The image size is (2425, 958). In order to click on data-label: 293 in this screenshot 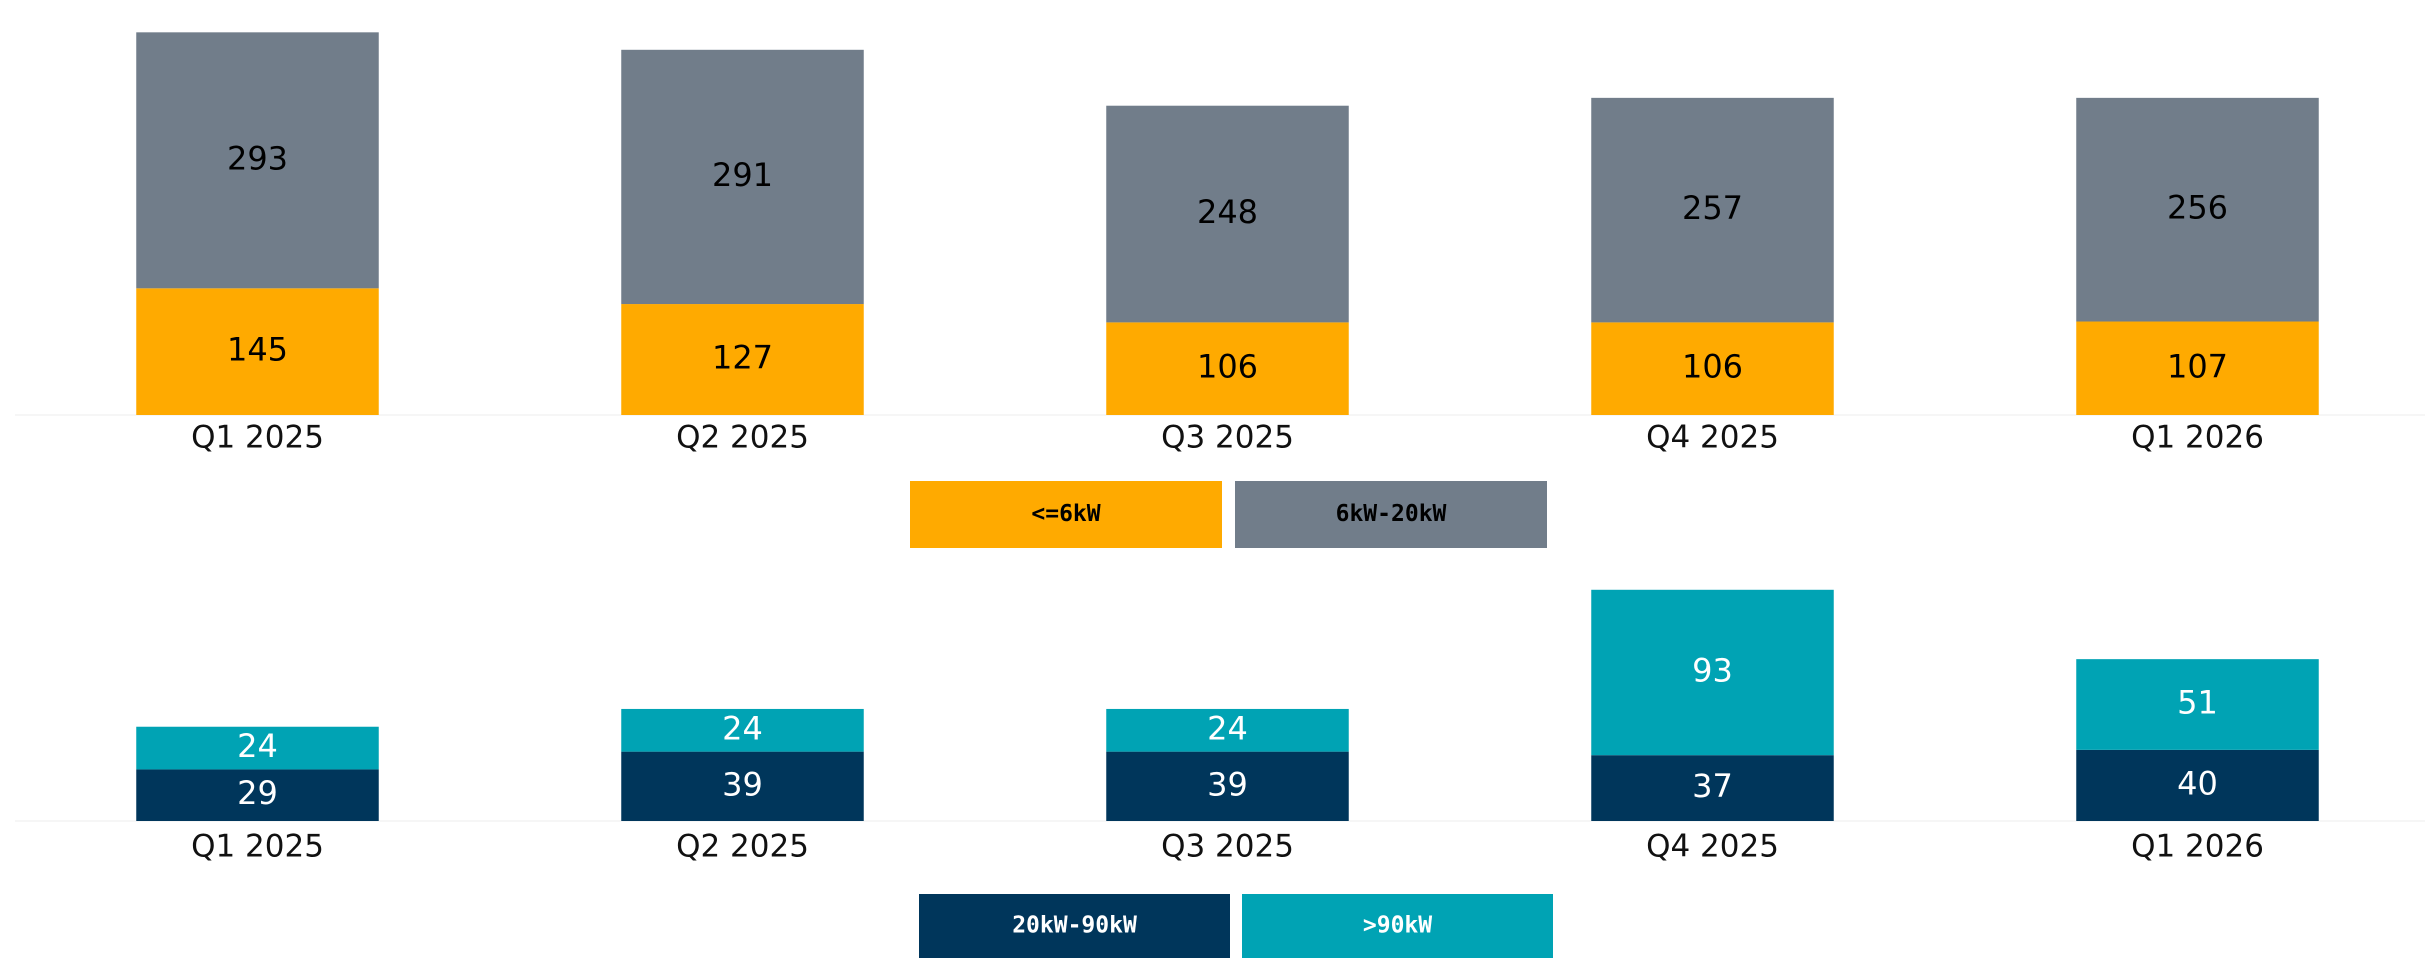, I will do `click(257, 158)`.